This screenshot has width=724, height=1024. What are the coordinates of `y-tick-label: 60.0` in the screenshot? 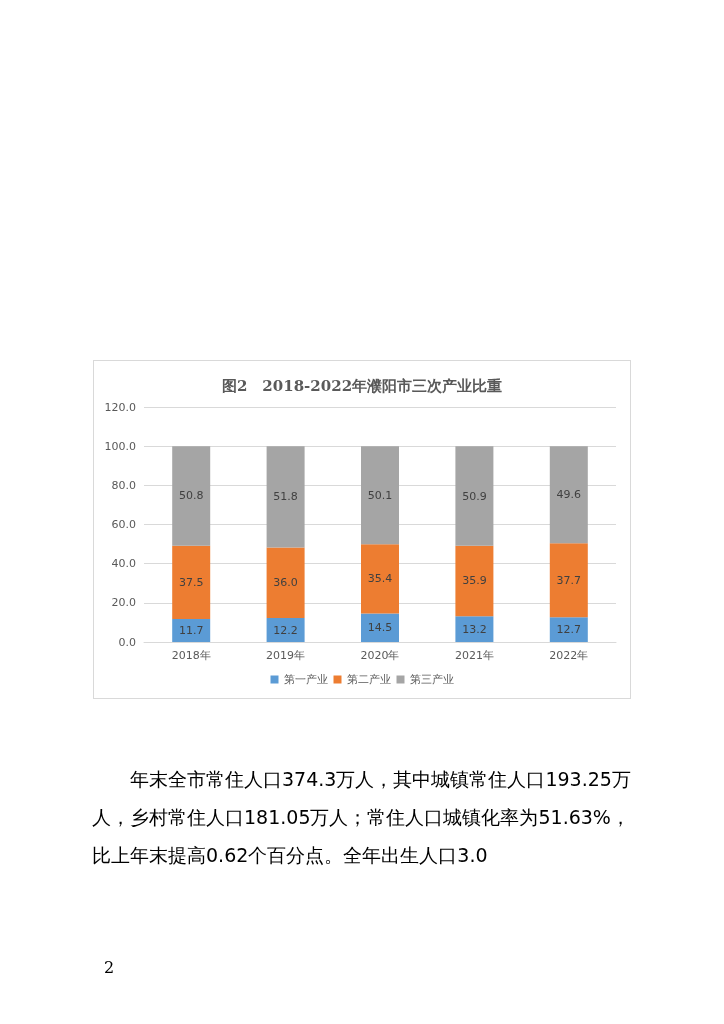 It's located at (123, 524).